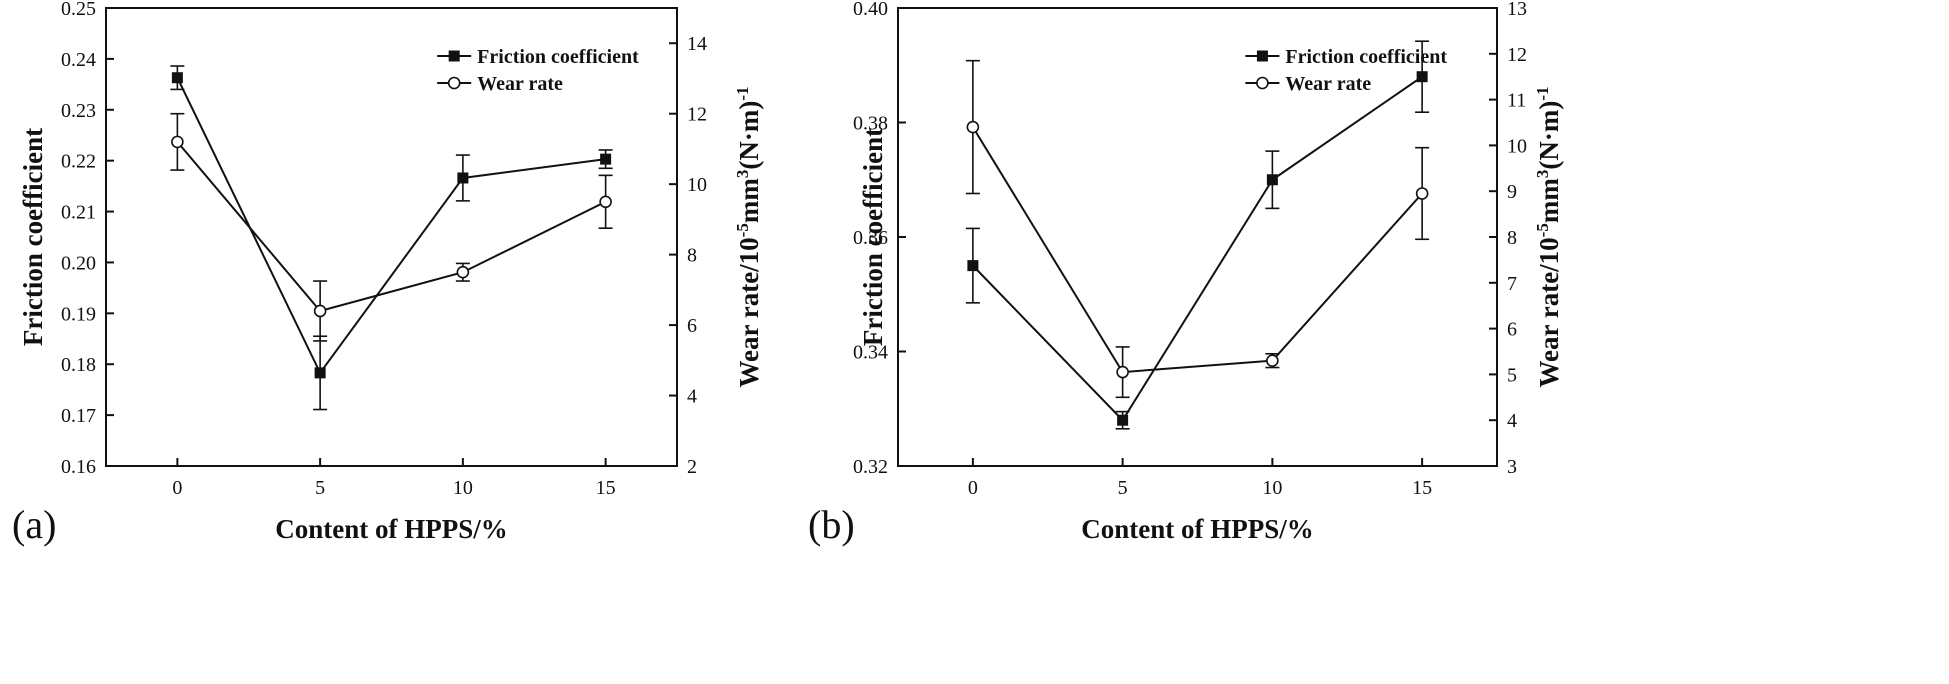  Describe the element at coordinates (78, 263) in the screenshot. I see `y-tick-label: 0.20` at that location.